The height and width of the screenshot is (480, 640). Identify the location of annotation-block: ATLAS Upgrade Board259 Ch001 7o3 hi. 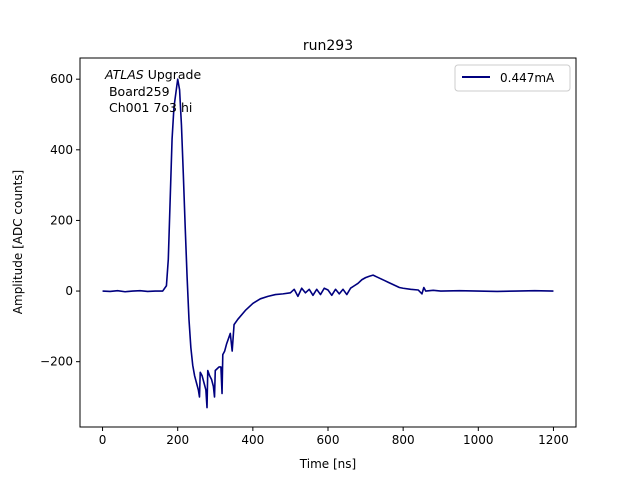
(152, 91).